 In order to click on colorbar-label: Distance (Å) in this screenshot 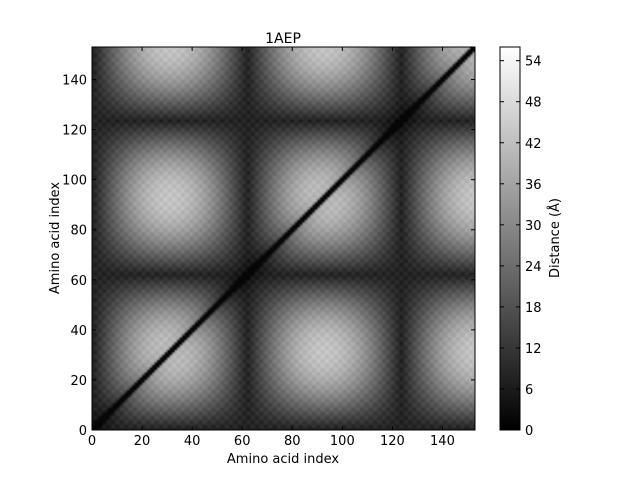, I will do `click(555, 238)`.